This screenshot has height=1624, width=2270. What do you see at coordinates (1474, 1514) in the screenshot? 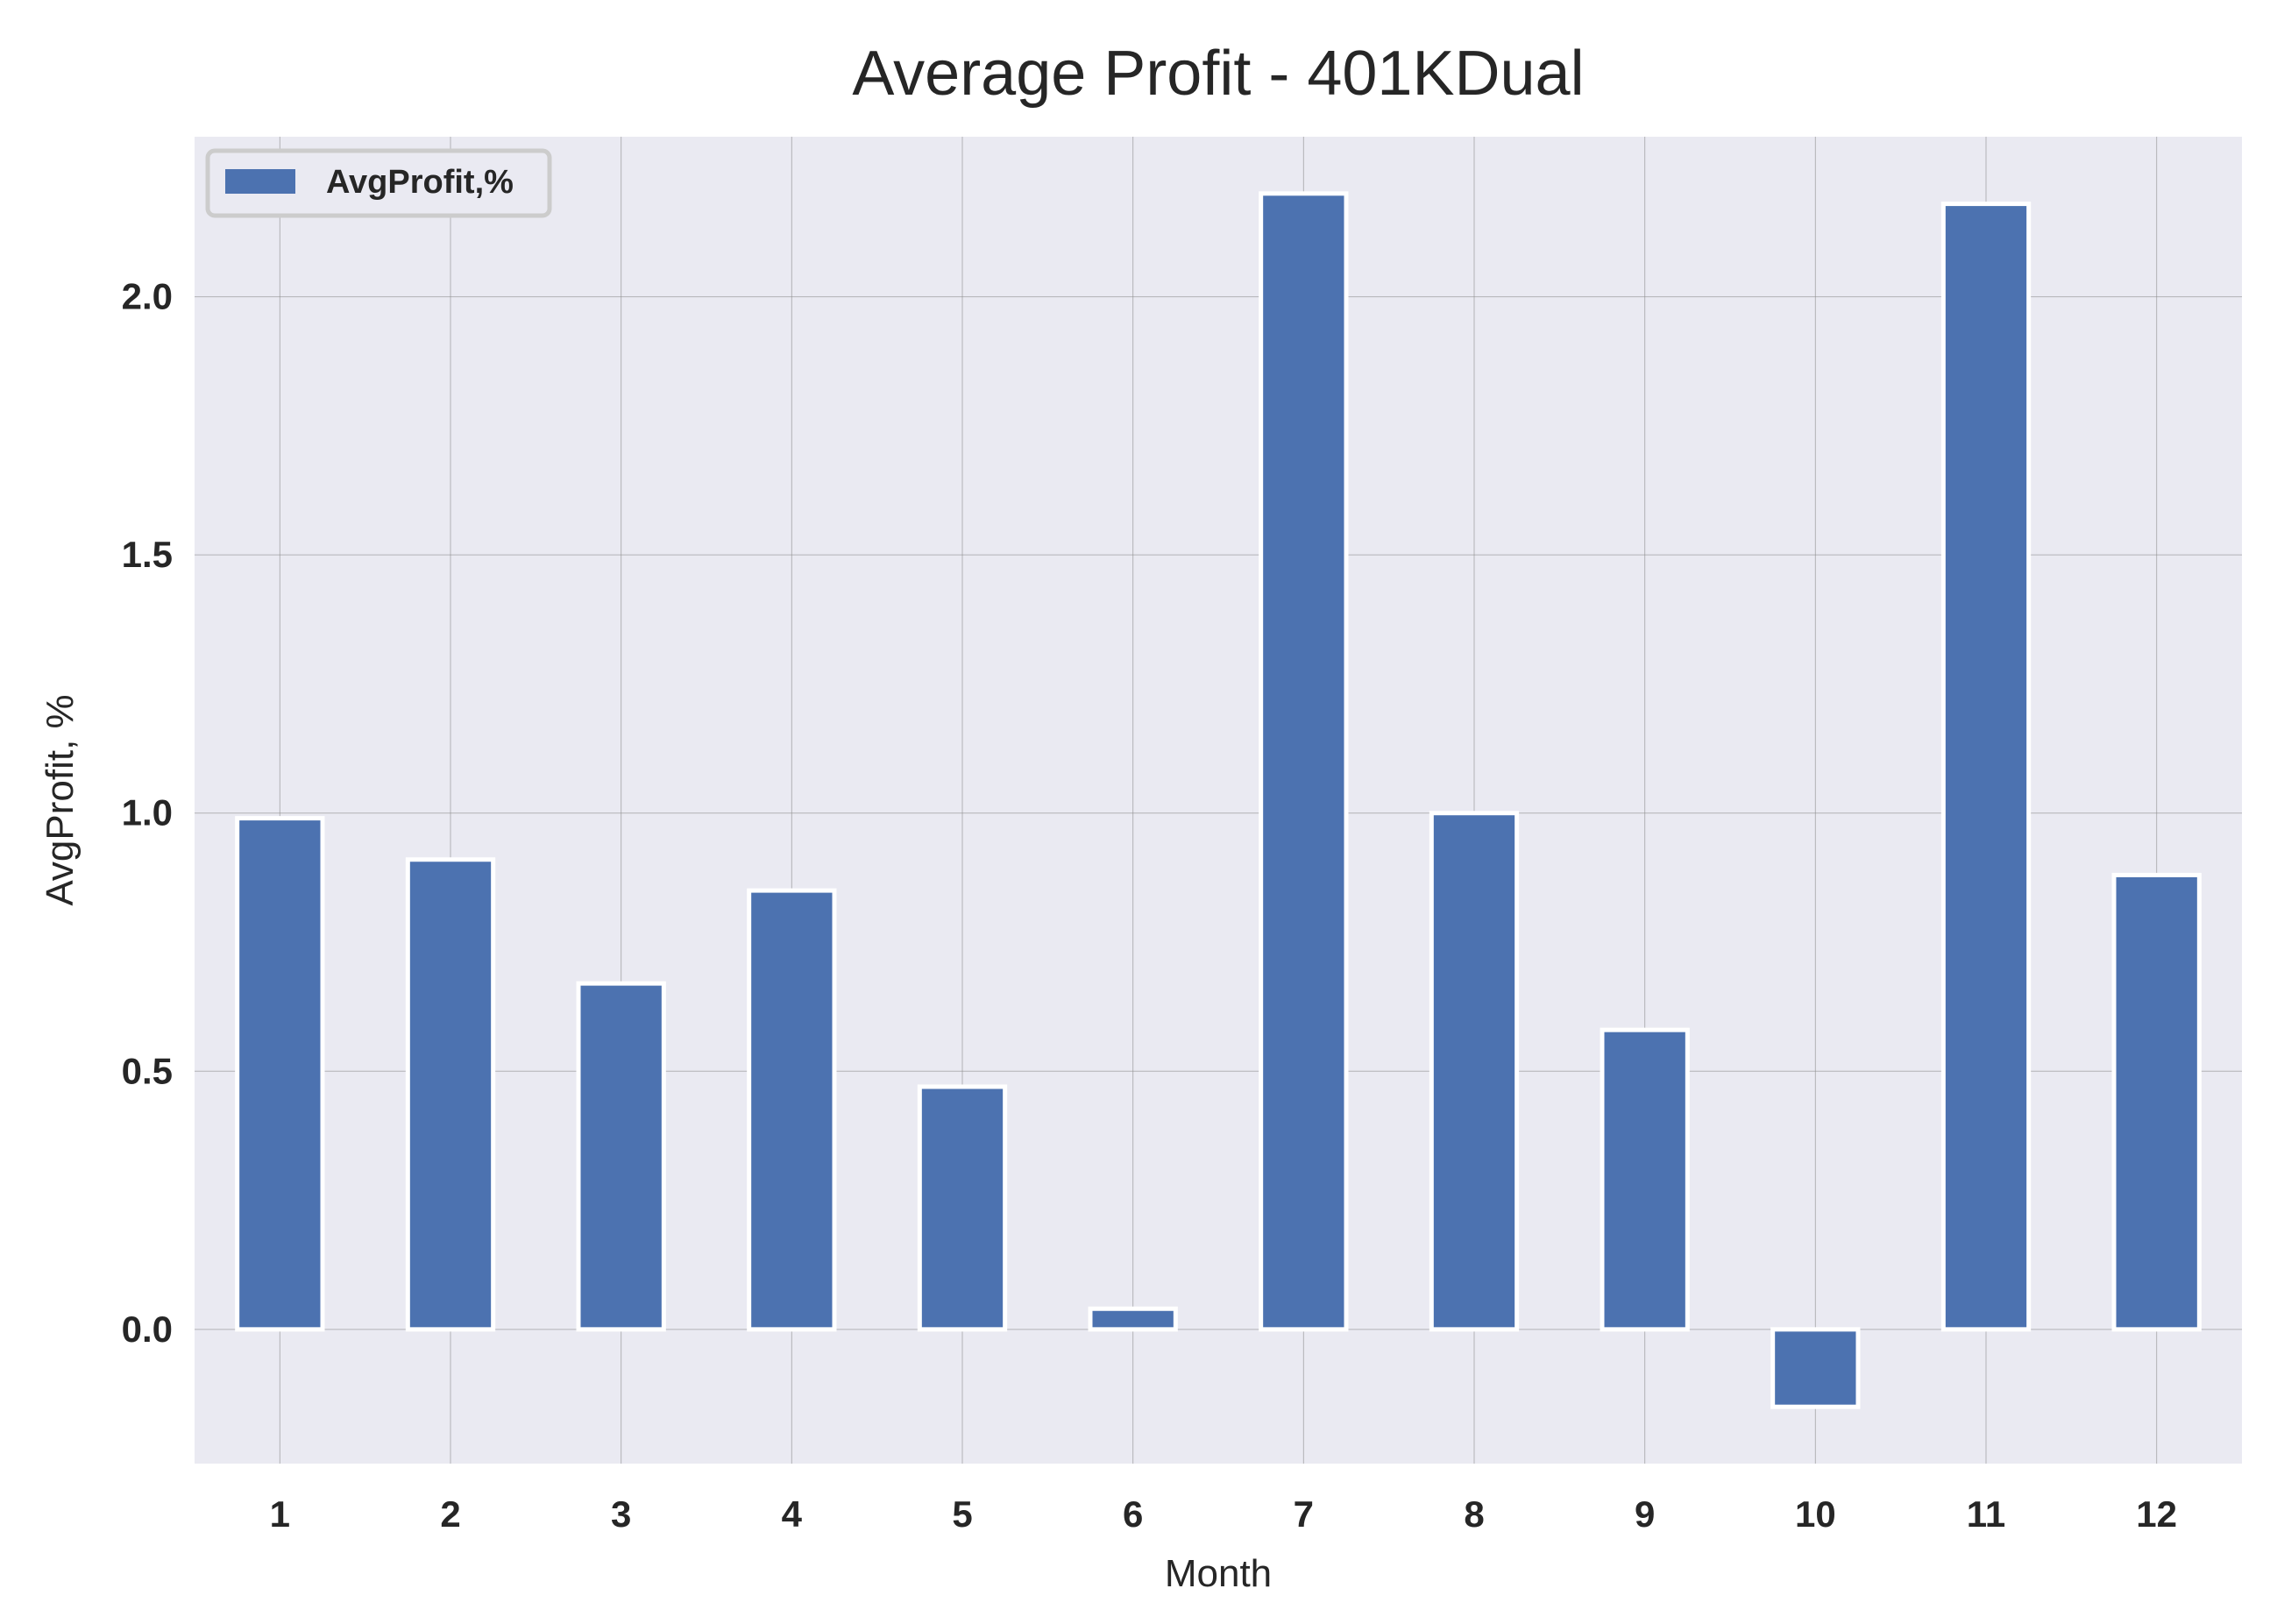
I see `x-tick-label: 8` at bounding box center [1474, 1514].